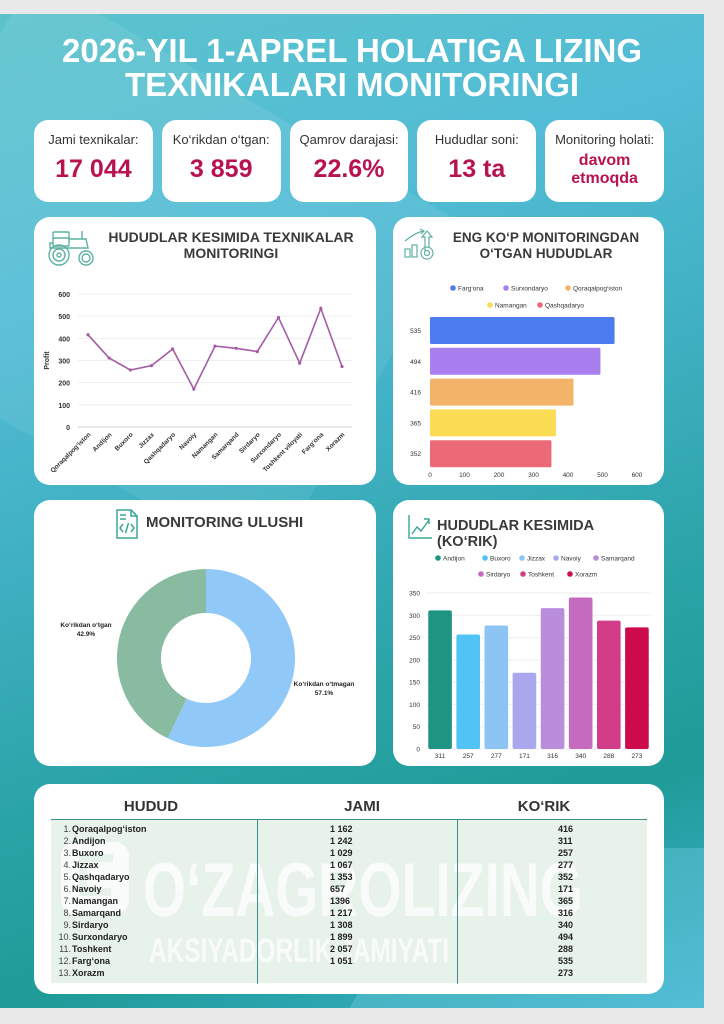  Describe the element at coordinates (341, 865) in the screenshot. I see `total-value: 1 067` at that location.